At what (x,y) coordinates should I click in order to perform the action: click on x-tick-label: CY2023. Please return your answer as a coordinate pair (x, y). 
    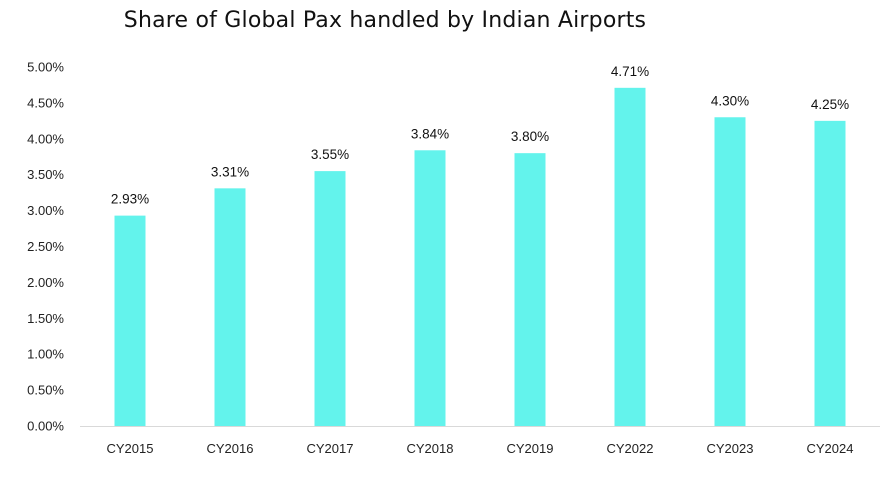
    Looking at the image, I should click on (730, 448).